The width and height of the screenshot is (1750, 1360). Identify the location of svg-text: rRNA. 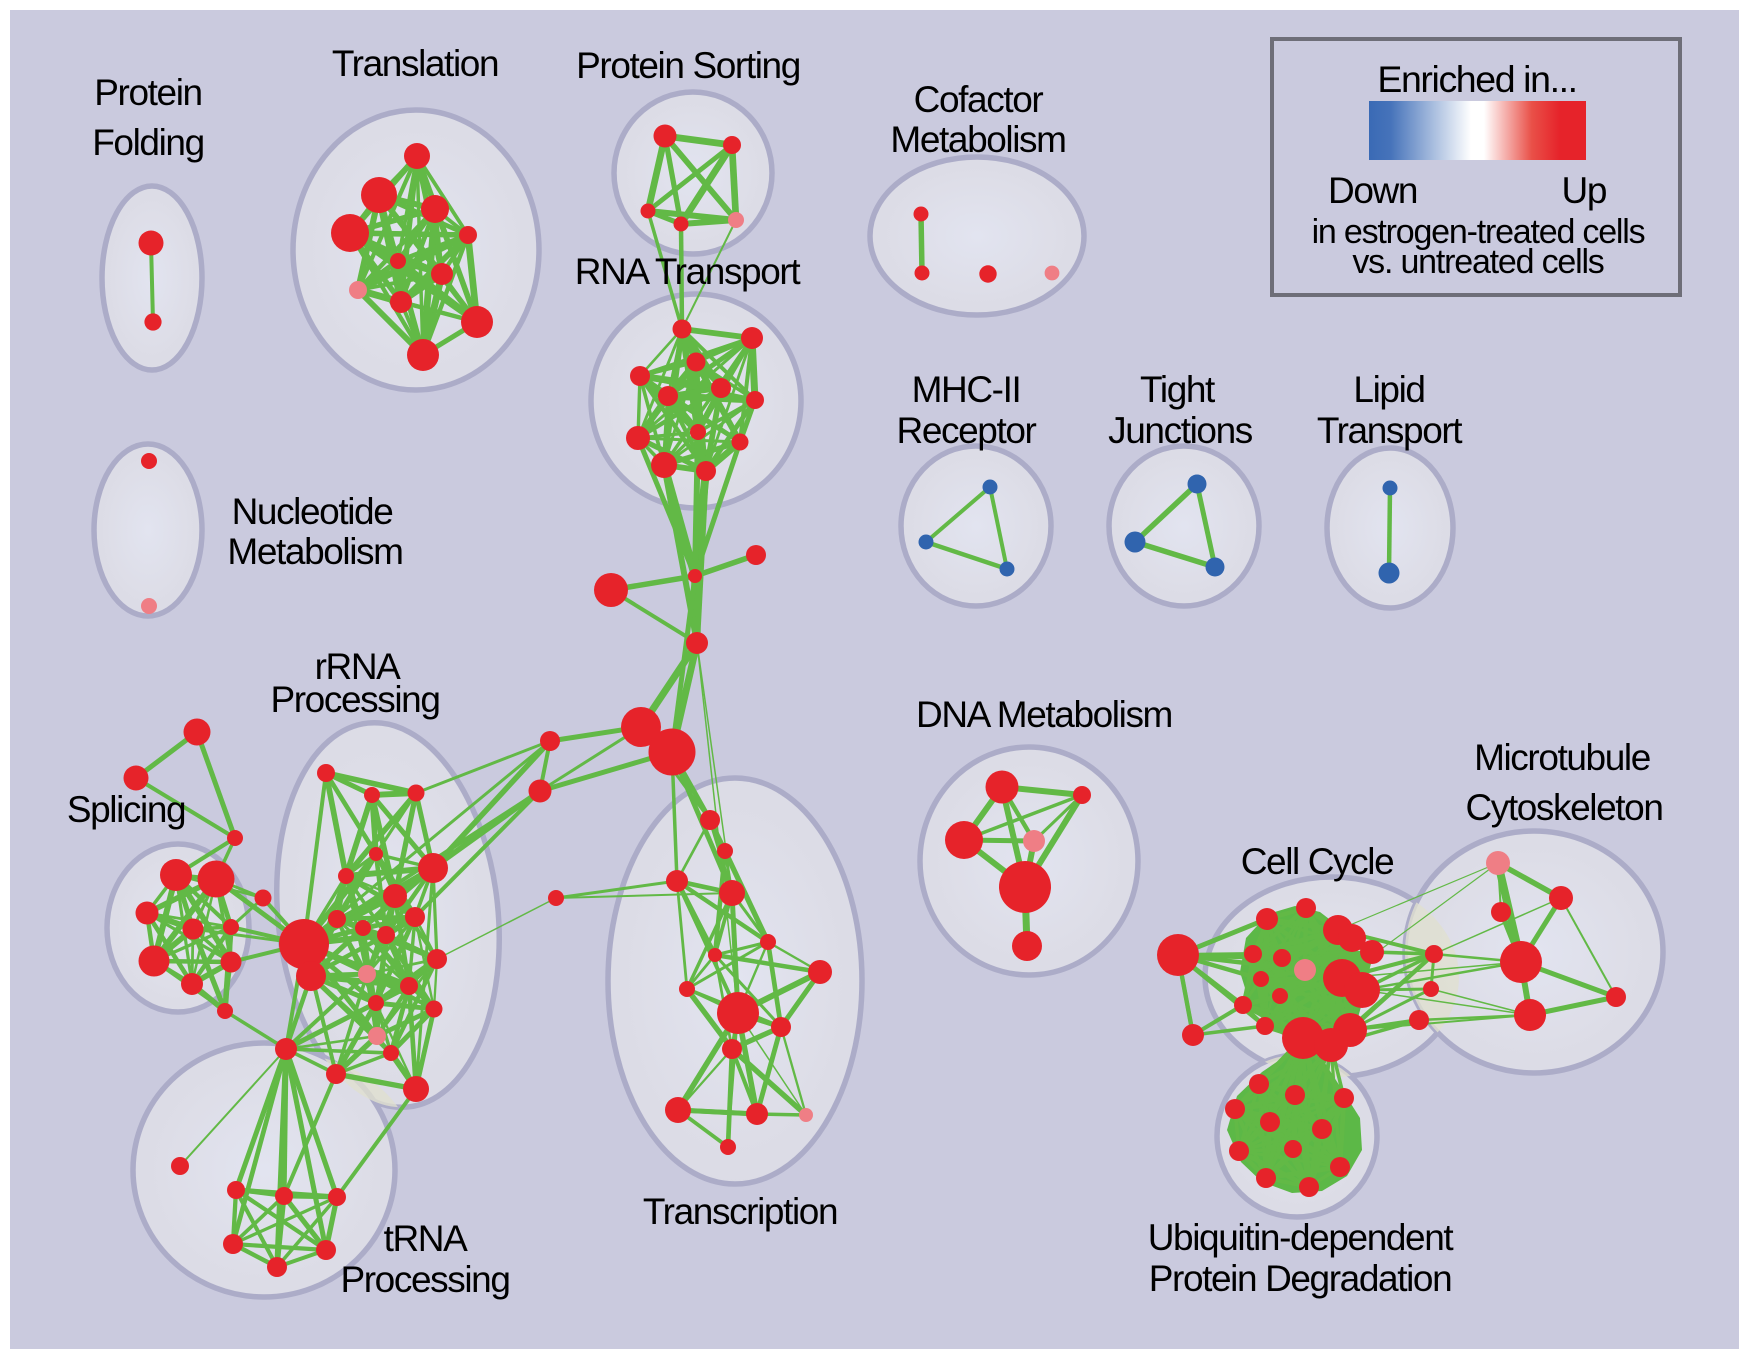
(358, 666).